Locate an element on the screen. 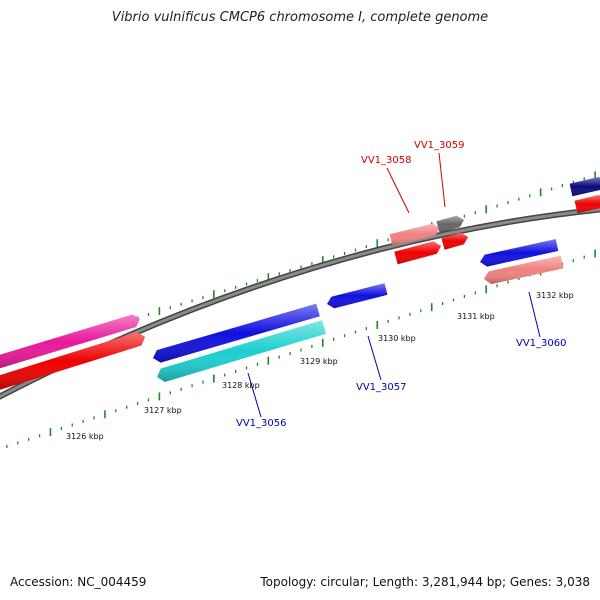 The image size is (600, 600). red-forward-cds-3059-shading is located at coordinates (454, 241).